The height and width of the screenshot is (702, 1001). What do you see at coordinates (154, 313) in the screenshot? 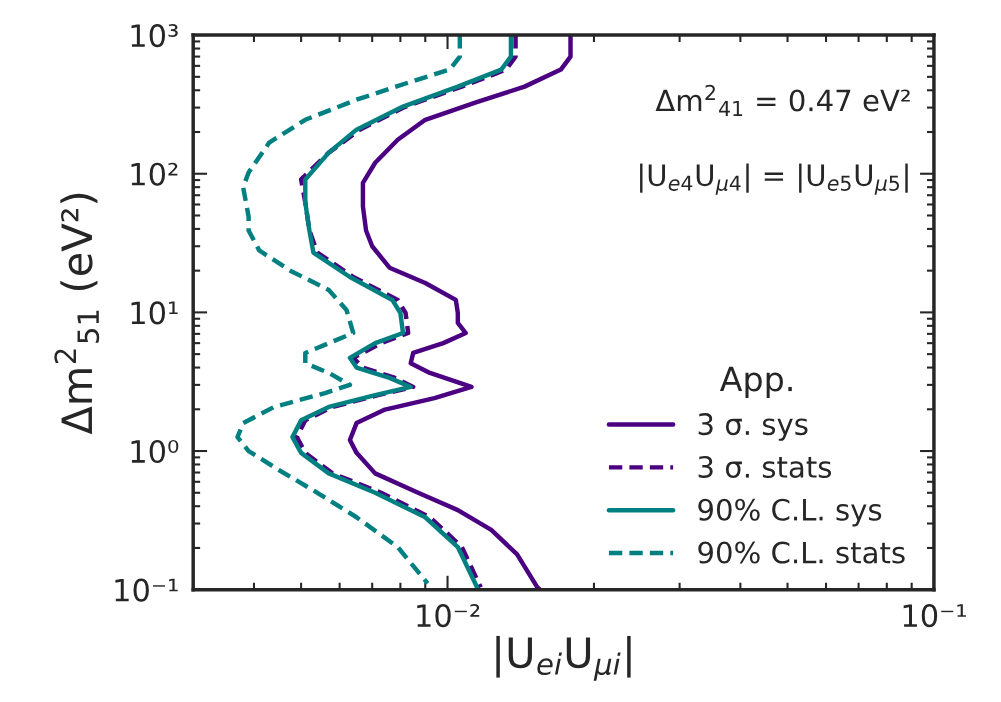
I see `y-tick-label: 10¹` at bounding box center [154, 313].